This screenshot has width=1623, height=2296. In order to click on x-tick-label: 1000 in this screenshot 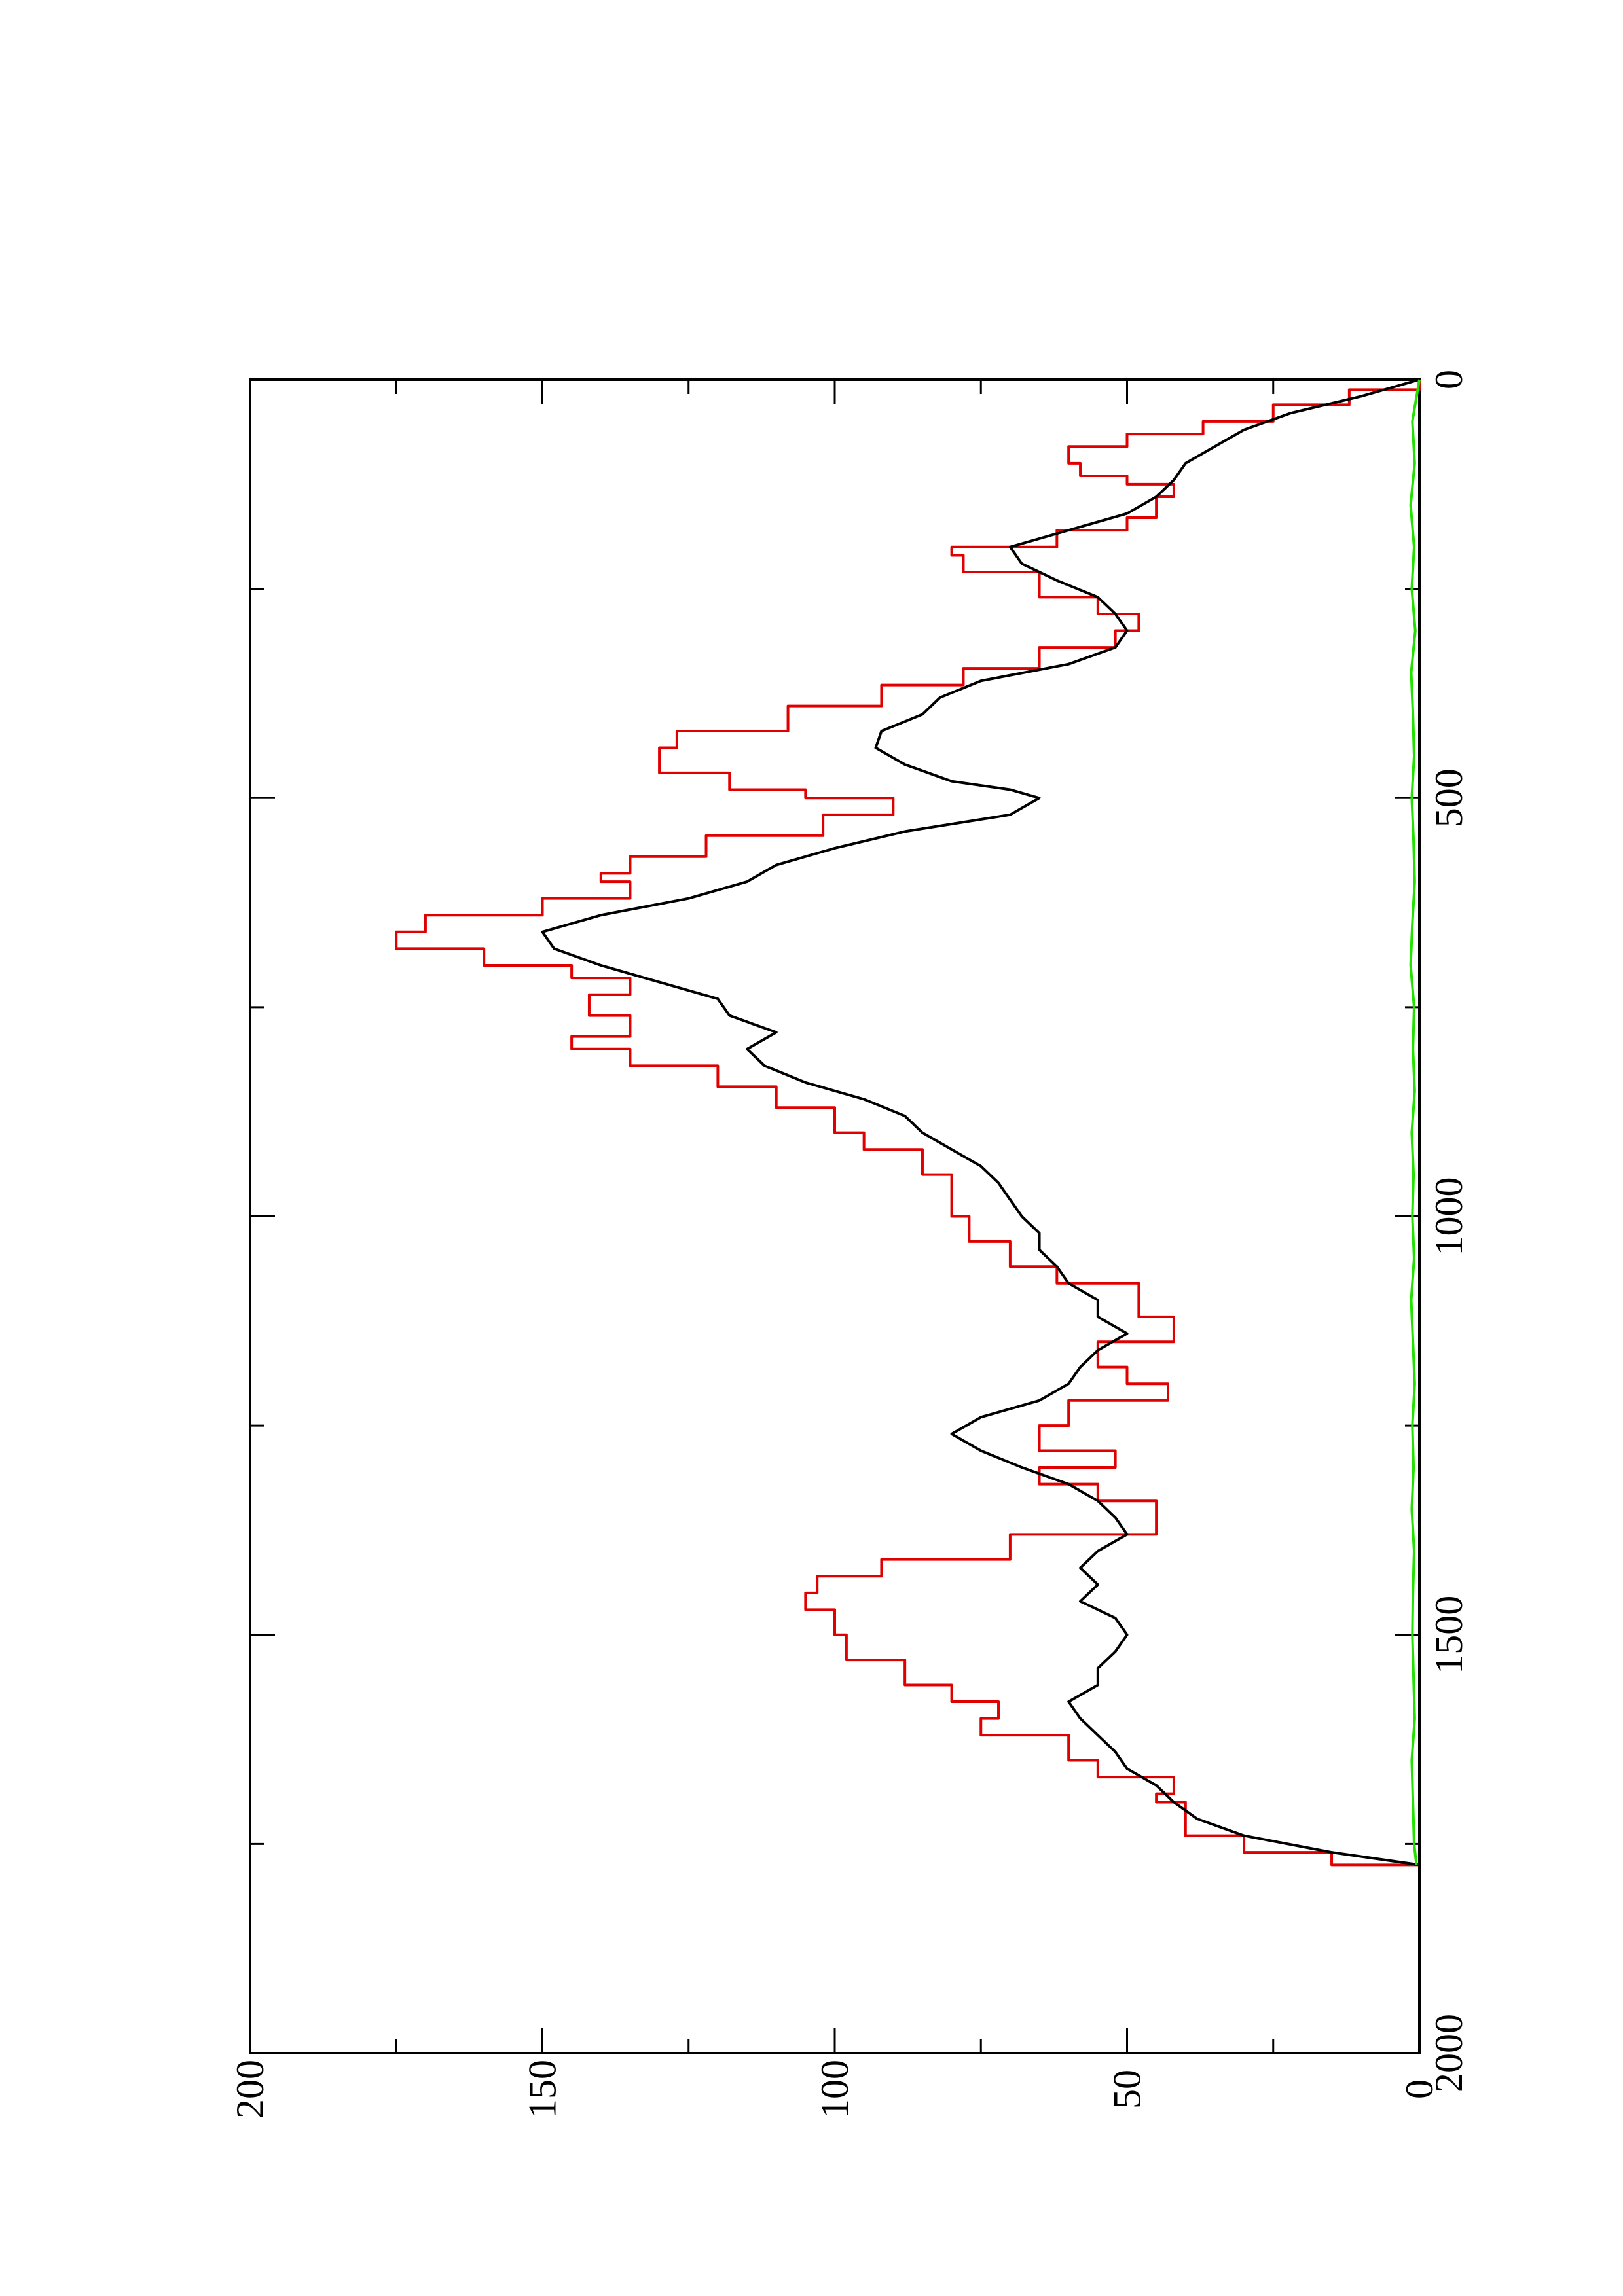, I will do `click(1448, 1216)`.